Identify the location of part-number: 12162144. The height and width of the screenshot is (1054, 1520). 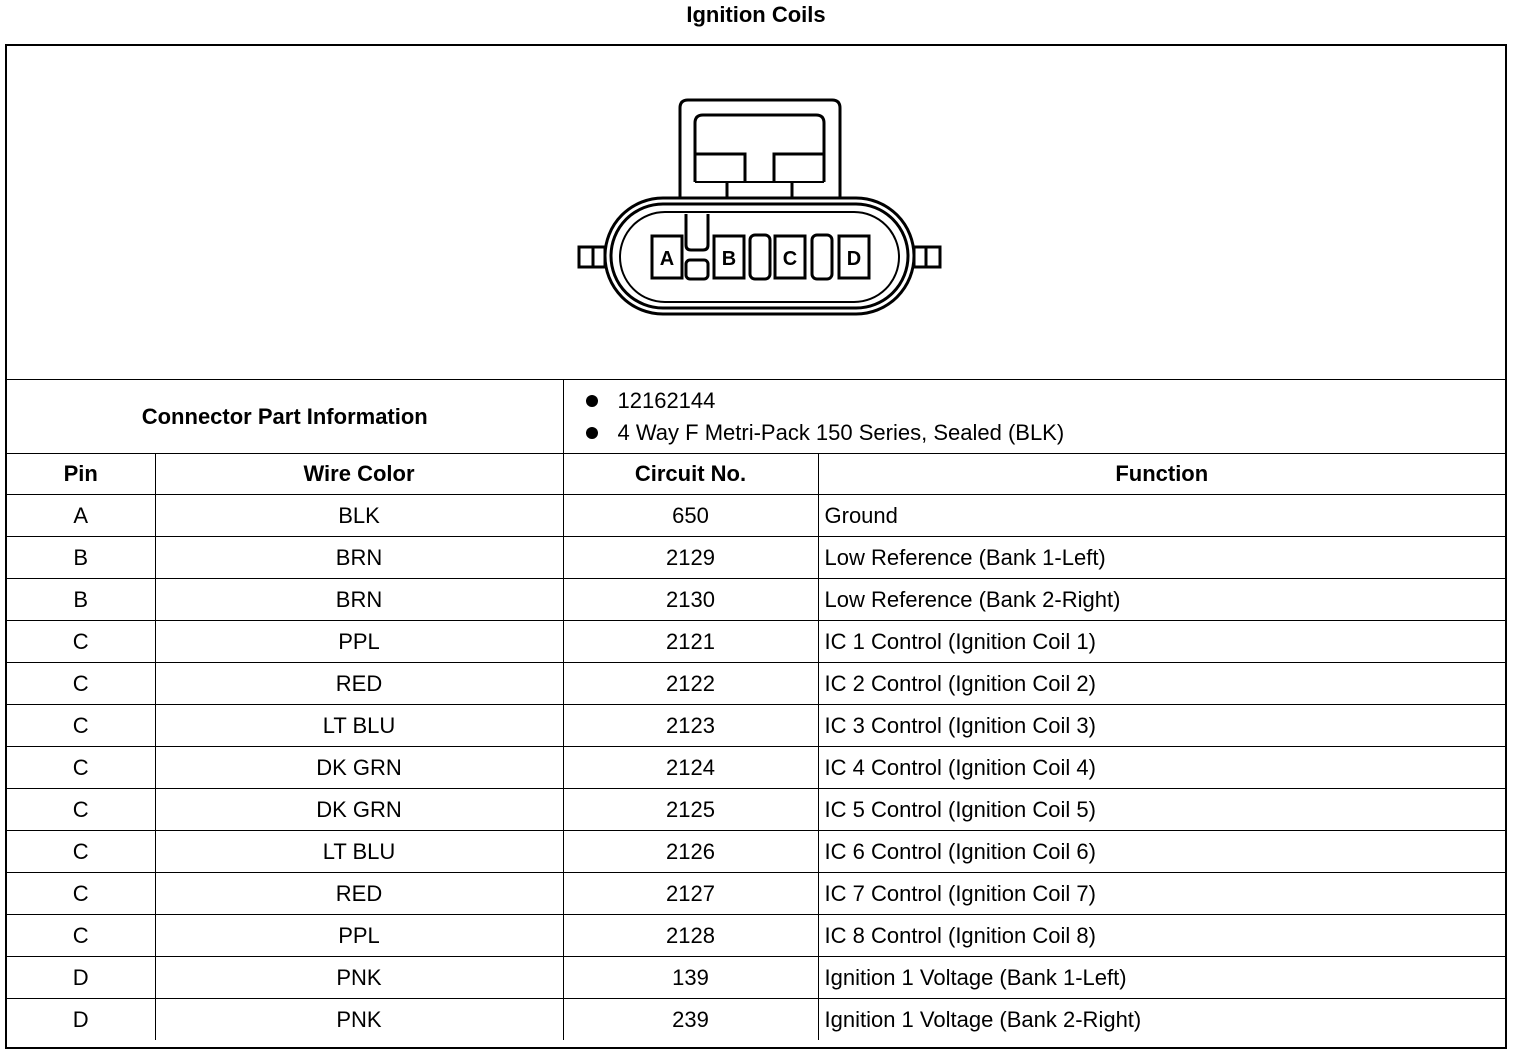
(666, 400).